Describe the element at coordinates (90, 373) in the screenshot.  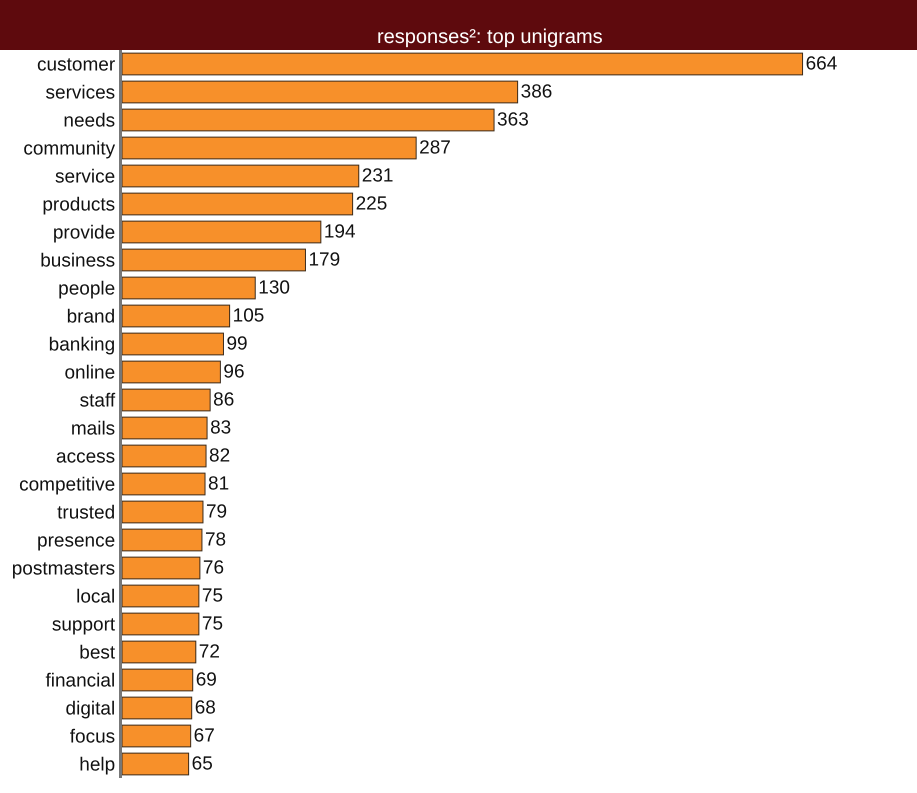
I see `y-tick-label: online` at that location.